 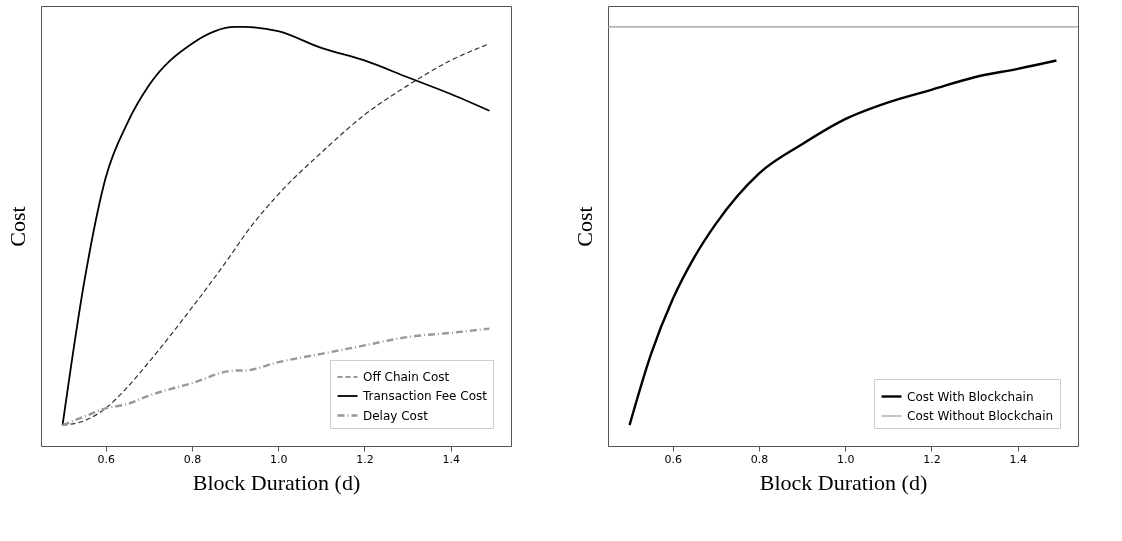 What do you see at coordinates (425, 396) in the screenshot?
I see `legend-label: Transaction Fee Cost` at bounding box center [425, 396].